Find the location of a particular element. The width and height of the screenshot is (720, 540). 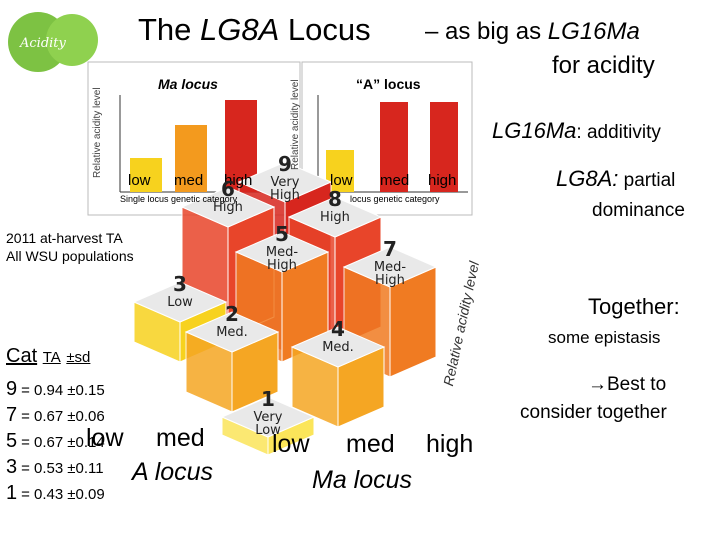

cell-number: 3 is located at coordinates (180, 284).